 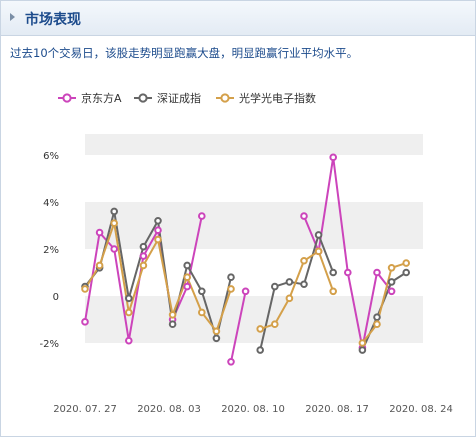 What do you see at coordinates (277, 98) in the screenshot?
I see `legend-label: 光学光电子指数` at bounding box center [277, 98].